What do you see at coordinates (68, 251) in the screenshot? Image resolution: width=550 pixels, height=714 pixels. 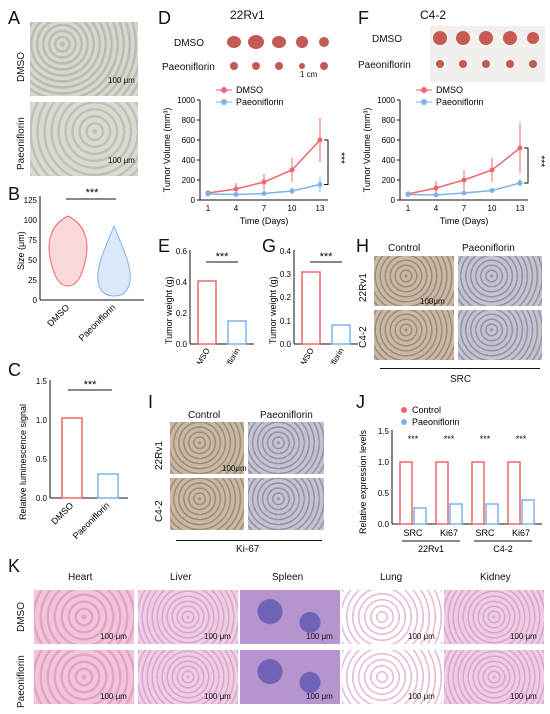 I see `b-violin-dmso` at bounding box center [68, 251].